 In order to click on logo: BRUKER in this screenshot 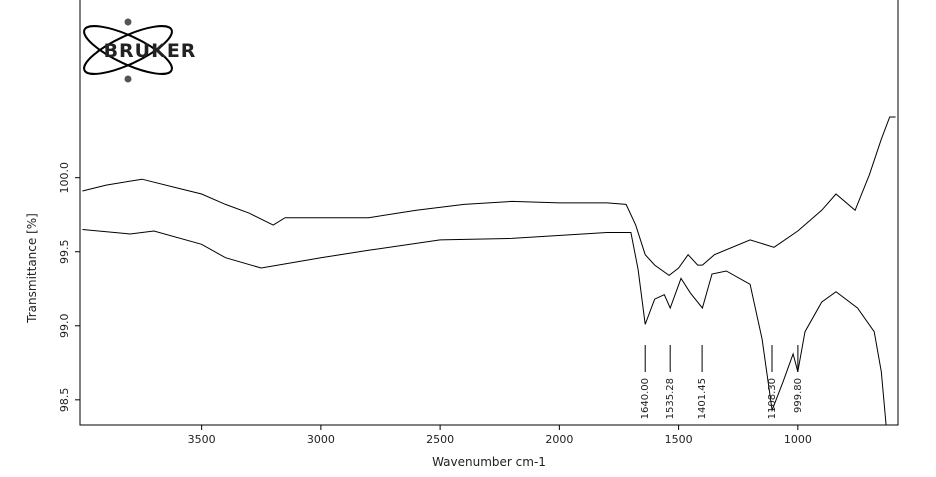, I will do `click(140, 50)`.